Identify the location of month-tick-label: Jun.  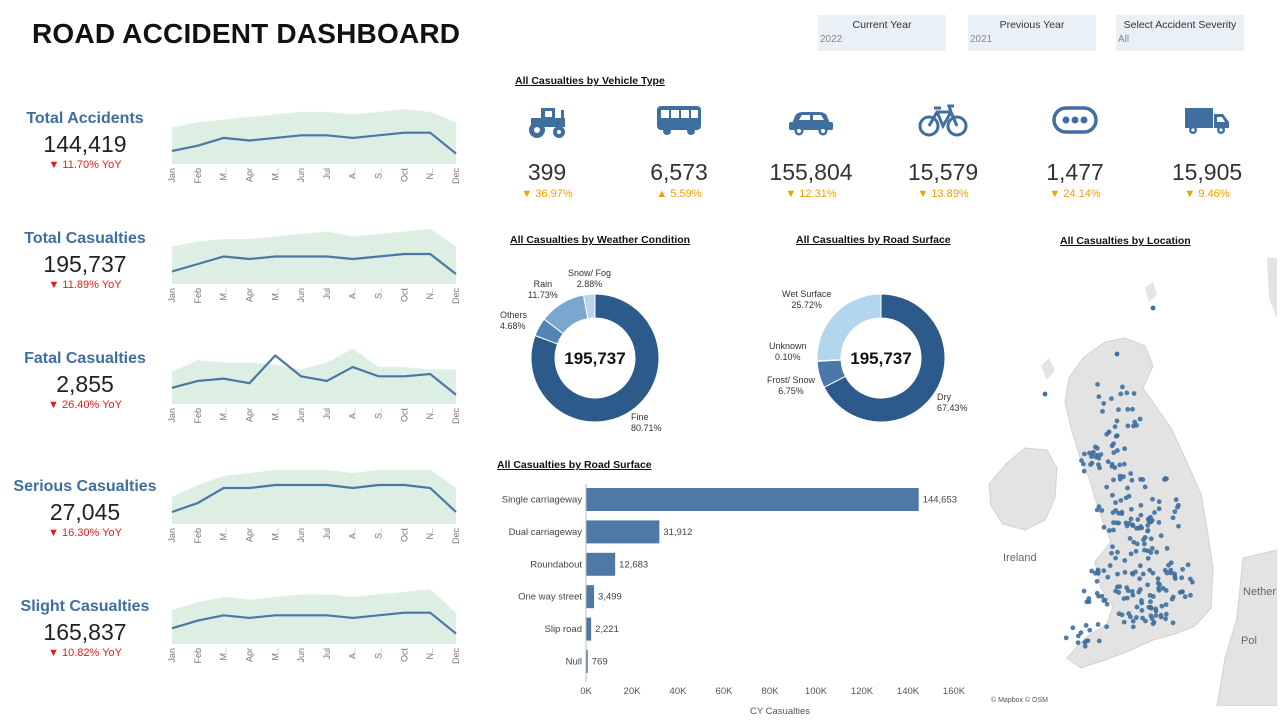
(301, 415).